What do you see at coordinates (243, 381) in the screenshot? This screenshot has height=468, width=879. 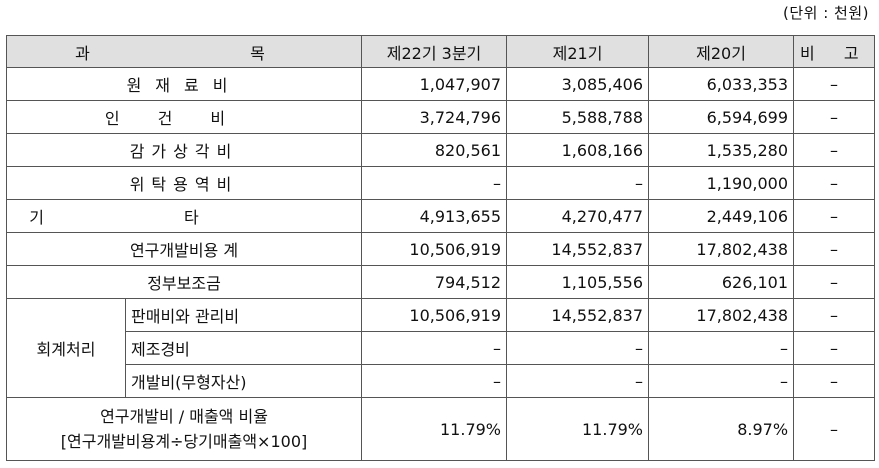 I see `accounting-item-label: 개발비(무형자산)` at bounding box center [243, 381].